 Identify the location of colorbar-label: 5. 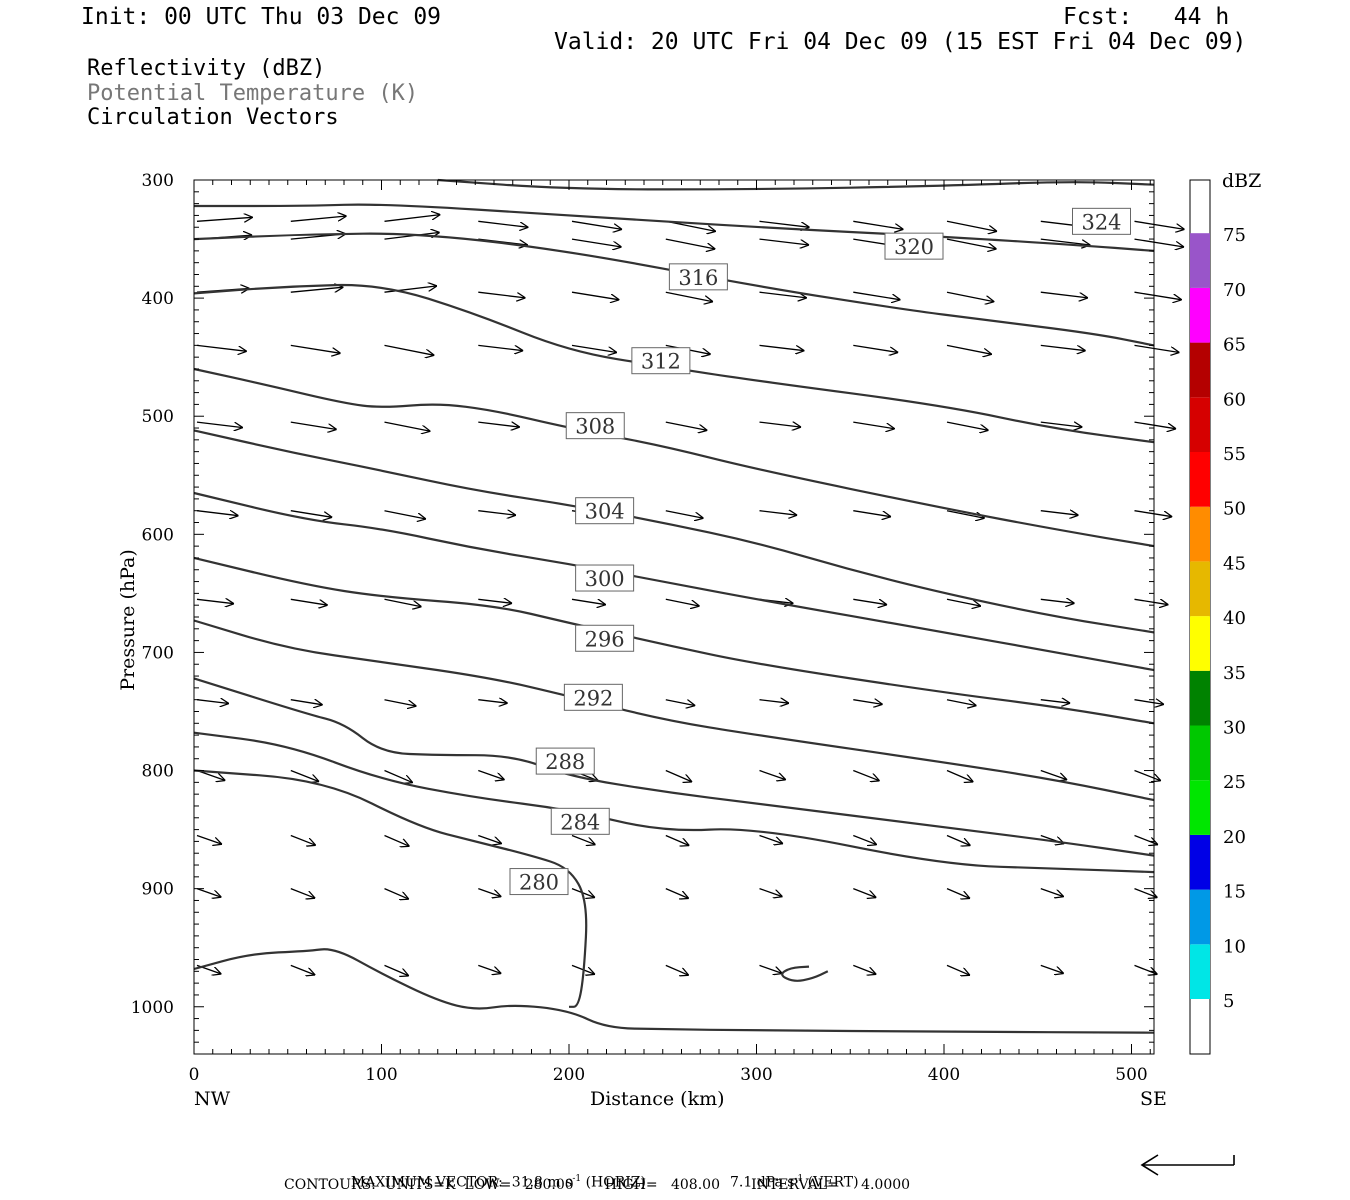
(1228, 1001).